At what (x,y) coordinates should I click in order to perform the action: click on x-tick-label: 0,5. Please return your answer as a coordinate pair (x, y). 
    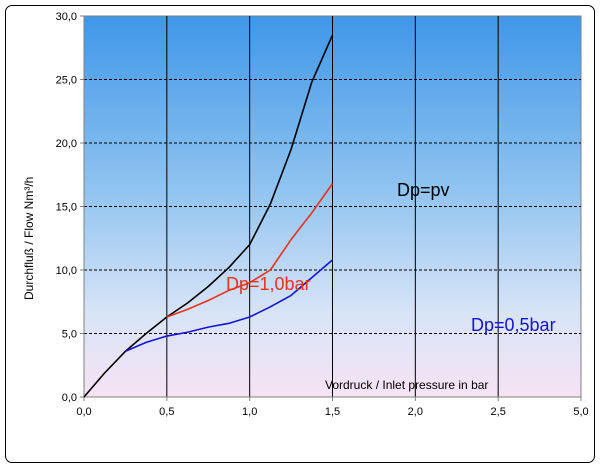
    Looking at the image, I should click on (166, 412).